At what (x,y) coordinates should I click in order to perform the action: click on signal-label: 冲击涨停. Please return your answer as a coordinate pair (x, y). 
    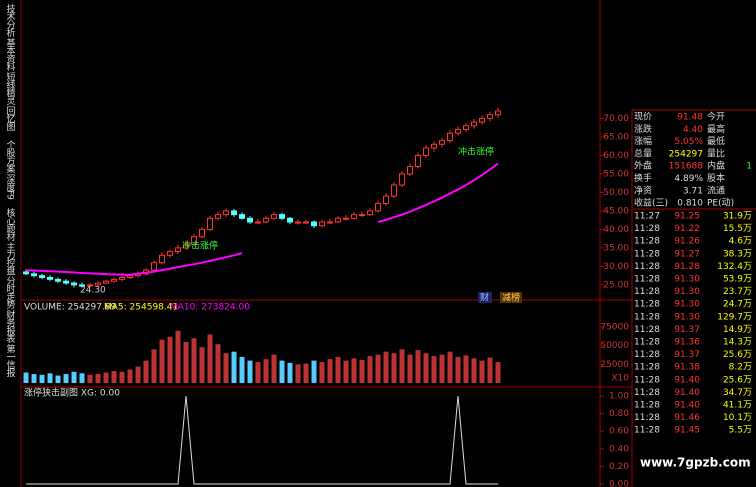
    Looking at the image, I should click on (200, 246).